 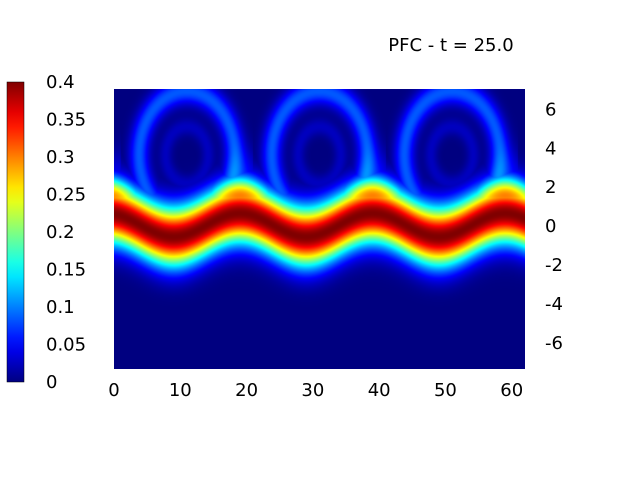 What do you see at coordinates (550, 148) in the screenshot?
I see `y-tick-label: 4` at bounding box center [550, 148].